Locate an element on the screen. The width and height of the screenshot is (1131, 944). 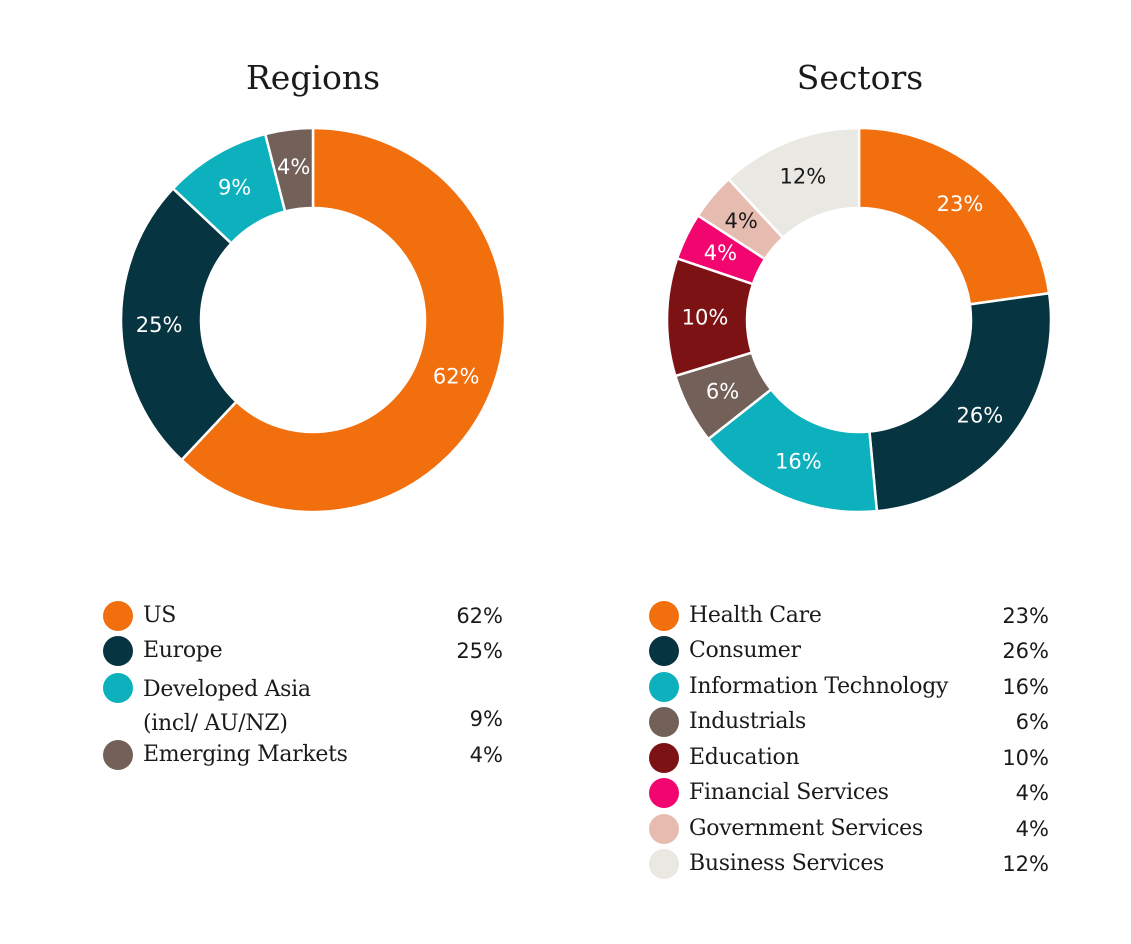
legend-value: 6% is located at coordinates (1032, 722).